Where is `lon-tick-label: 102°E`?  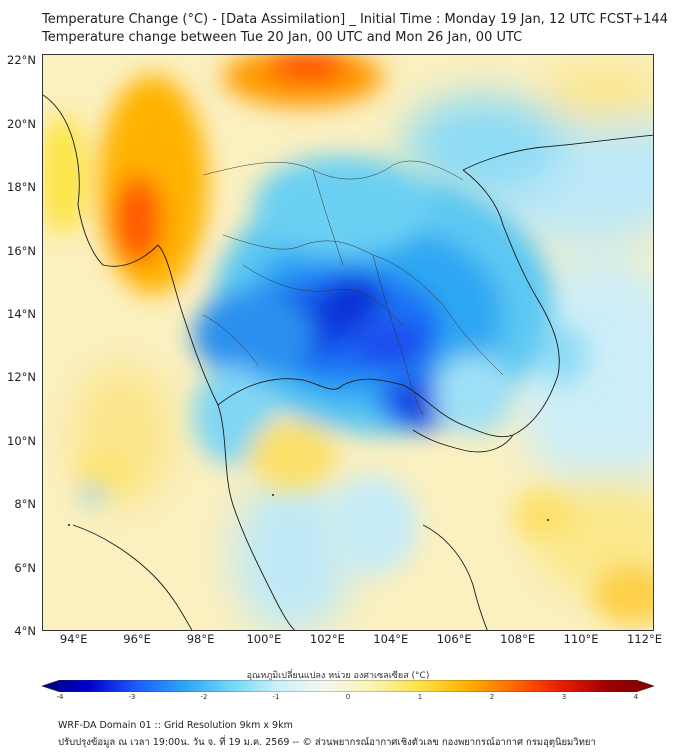
lon-tick-label: 102°E is located at coordinates (327, 639).